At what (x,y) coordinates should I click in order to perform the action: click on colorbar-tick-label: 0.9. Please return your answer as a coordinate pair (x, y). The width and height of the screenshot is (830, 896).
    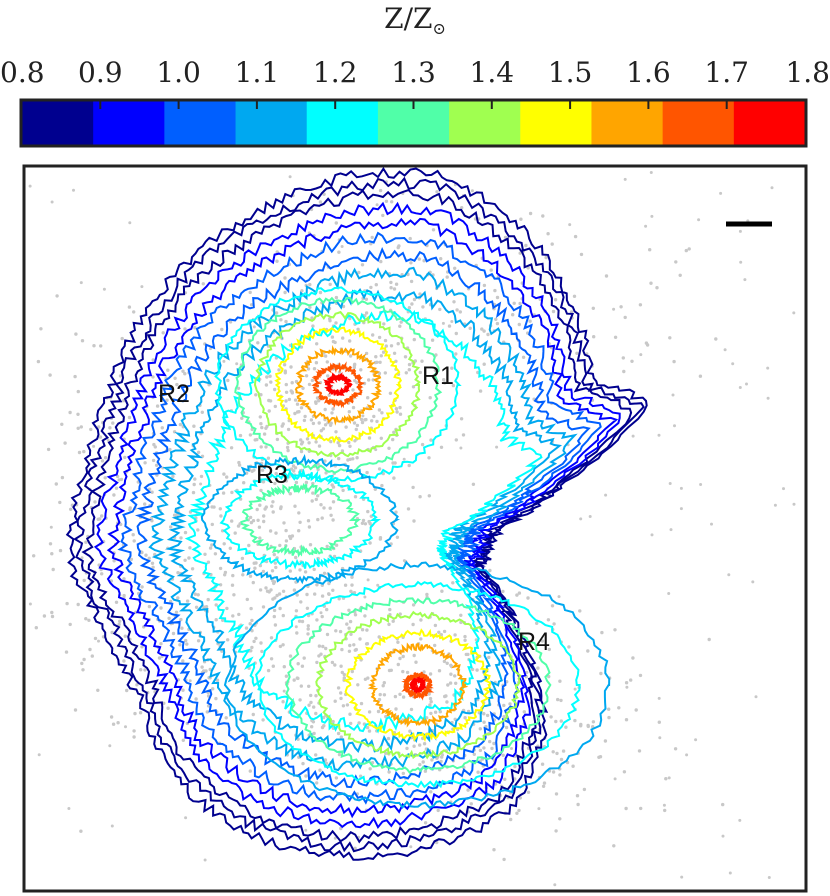
    Looking at the image, I should click on (100, 72).